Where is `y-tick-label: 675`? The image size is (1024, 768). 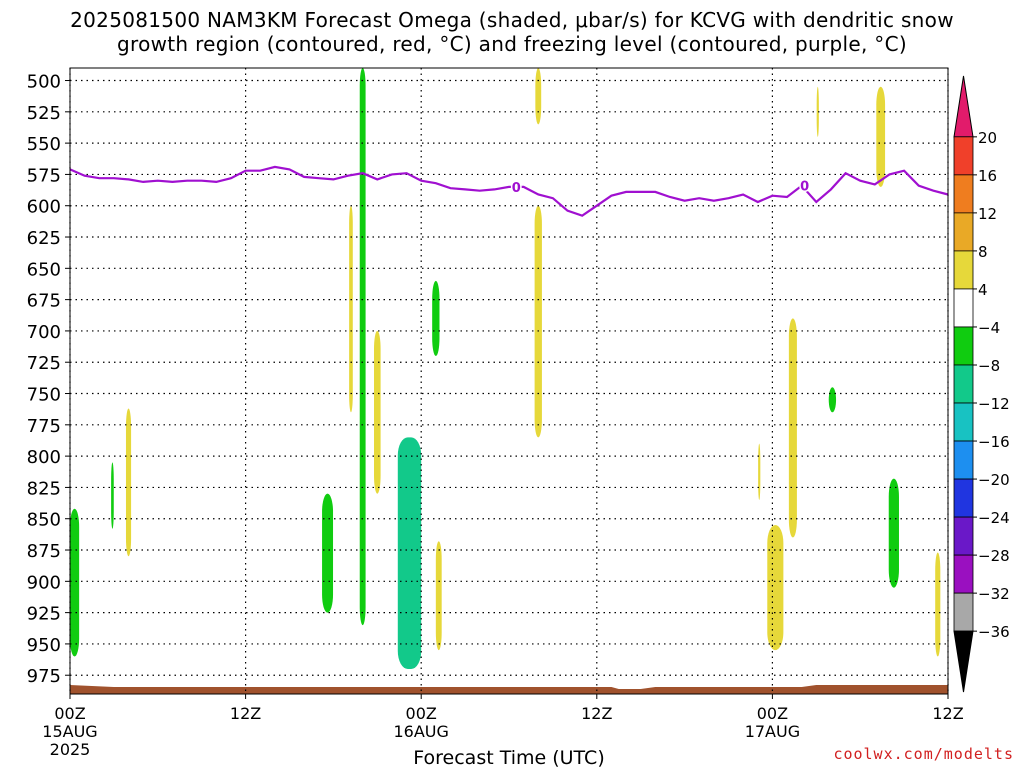 y-tick-label: 675 is located at coordinates (44, 301).